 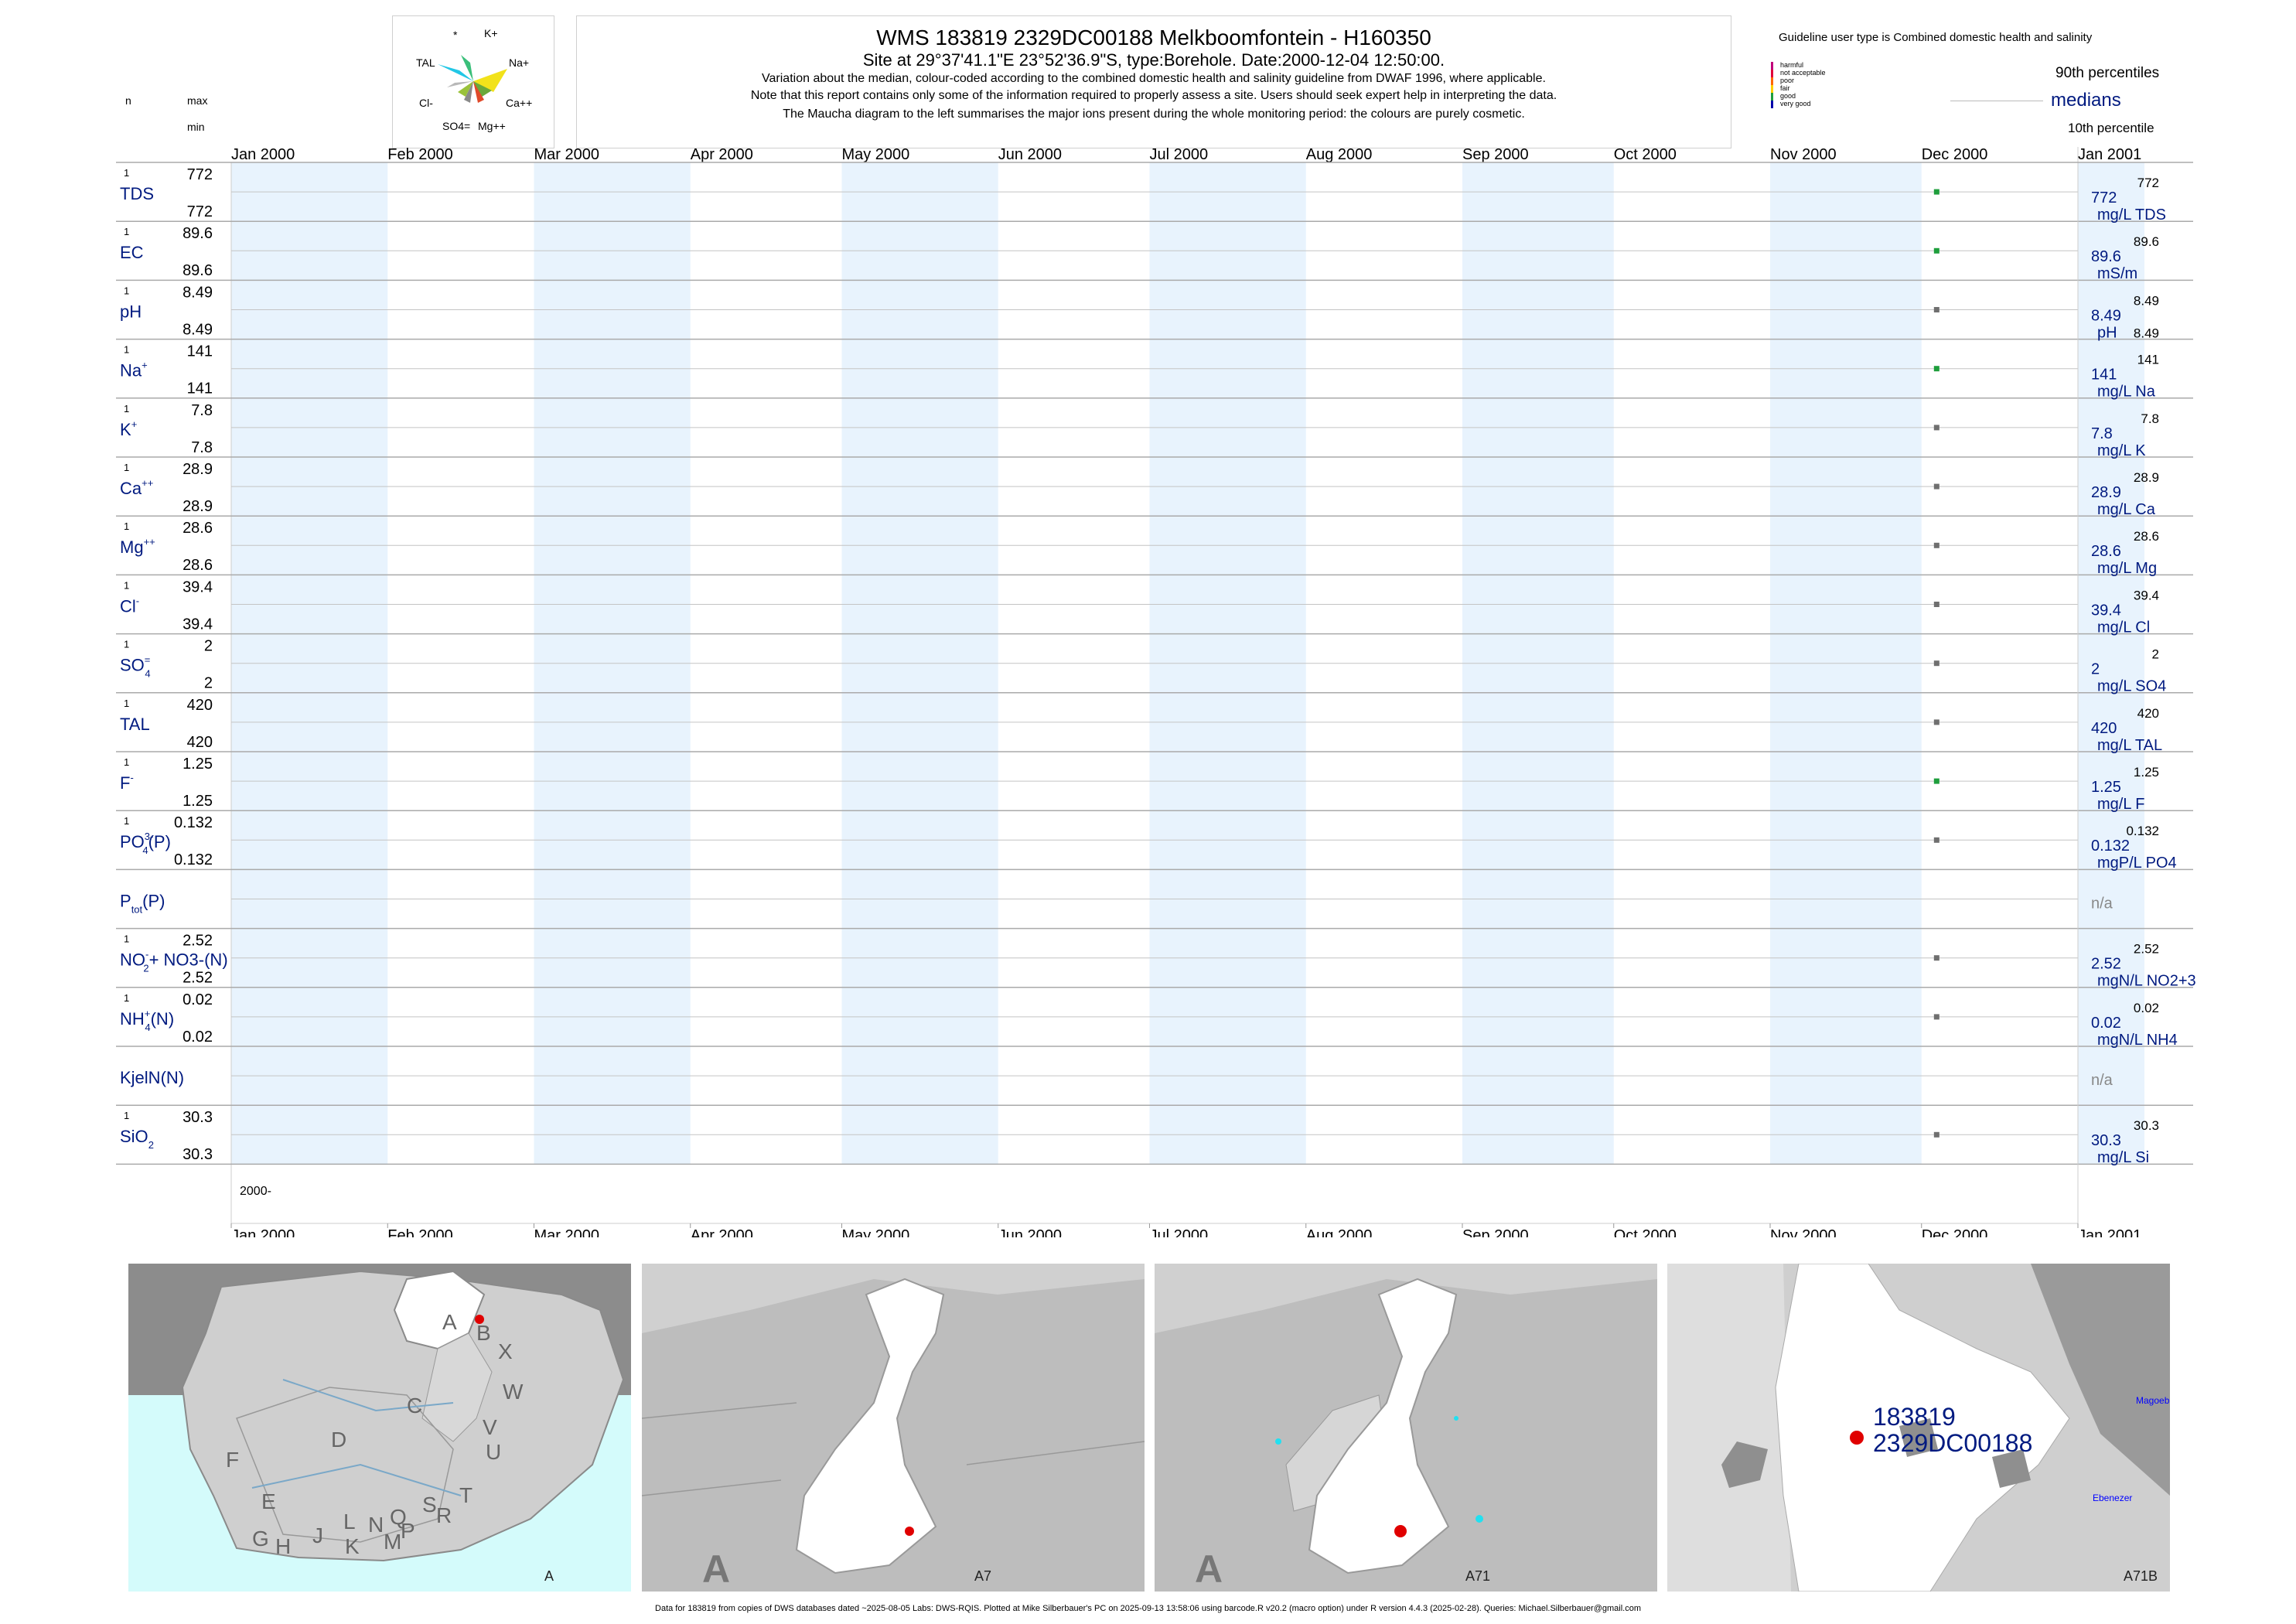 What do you see at coordinates (208, 683) in the screenshot?
I see `min-value: 2` at bounding box center [208, 683].